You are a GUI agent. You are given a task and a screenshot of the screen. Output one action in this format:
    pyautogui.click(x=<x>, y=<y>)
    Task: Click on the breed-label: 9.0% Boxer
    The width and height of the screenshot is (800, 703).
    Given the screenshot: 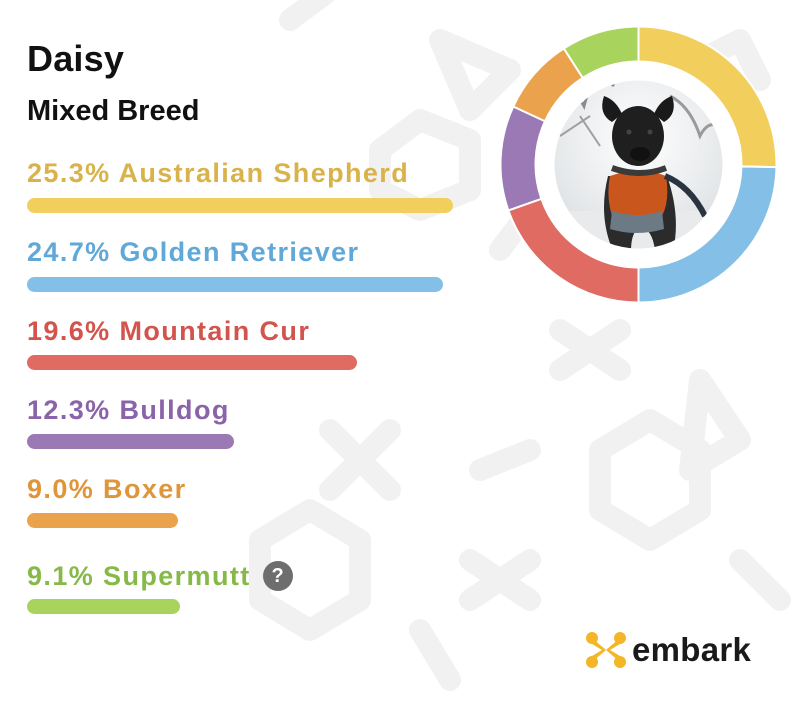 What is the action you would take?
    pyautogui.click(x=107, y=488)
    